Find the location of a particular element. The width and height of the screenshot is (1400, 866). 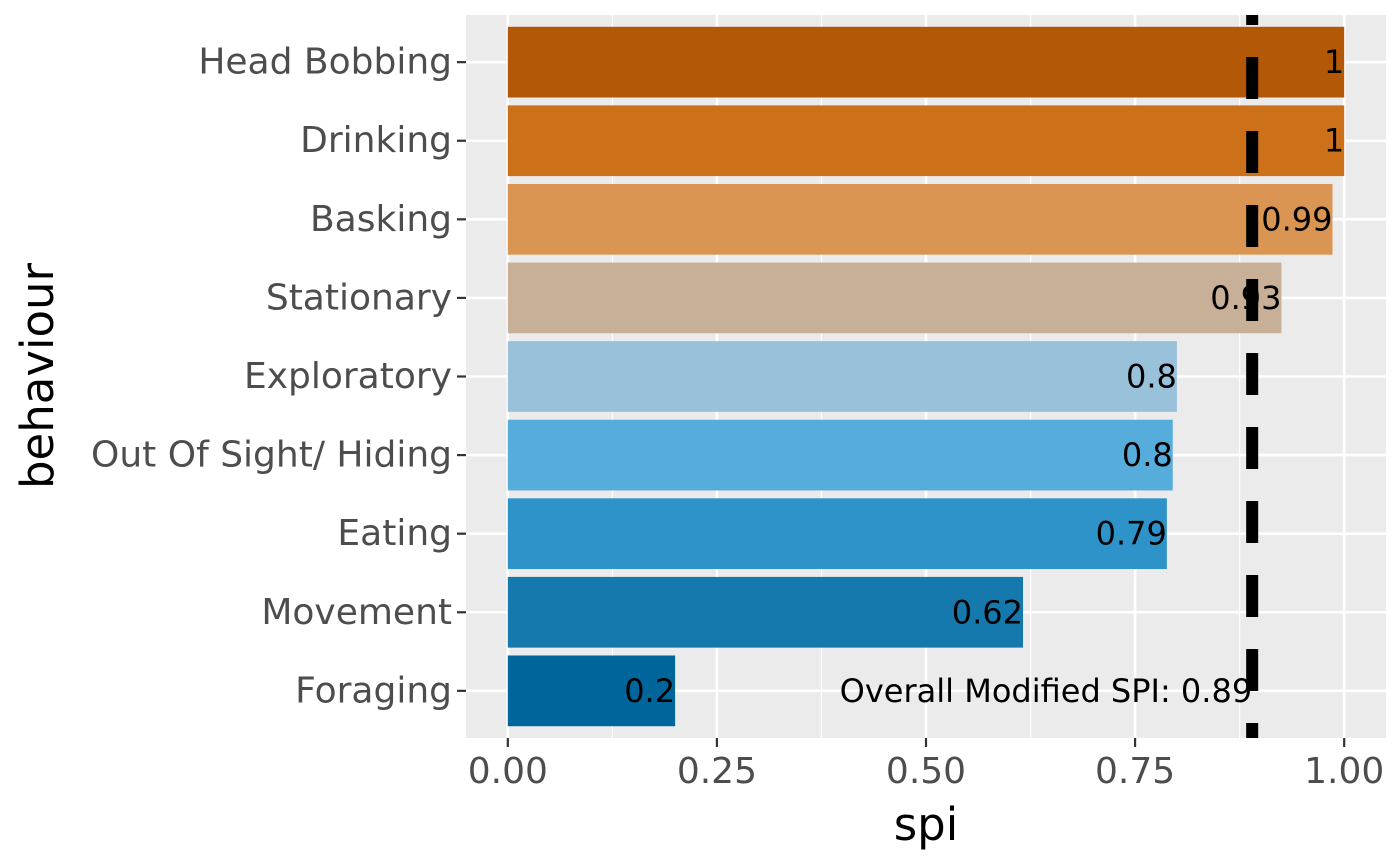

y-tick-label: Head Bobbing is located at coordinates (325, 62).